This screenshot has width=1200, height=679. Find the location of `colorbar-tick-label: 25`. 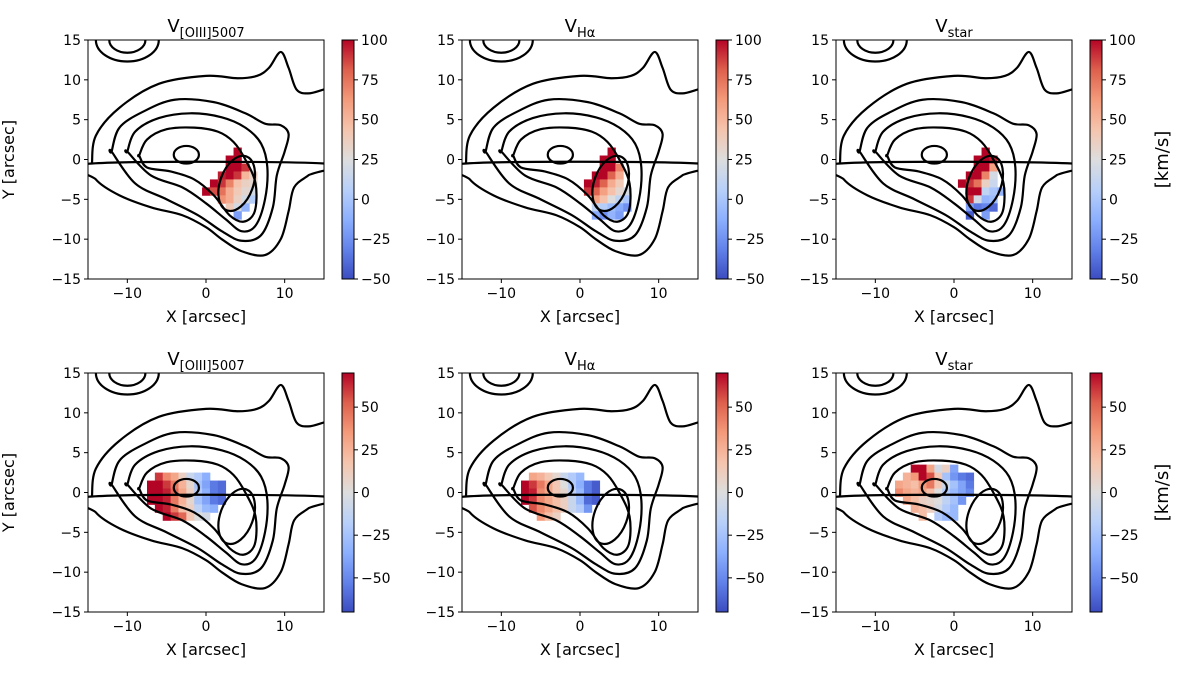

colorbar-tick-label: 25 is located at coordinates (744, 161).